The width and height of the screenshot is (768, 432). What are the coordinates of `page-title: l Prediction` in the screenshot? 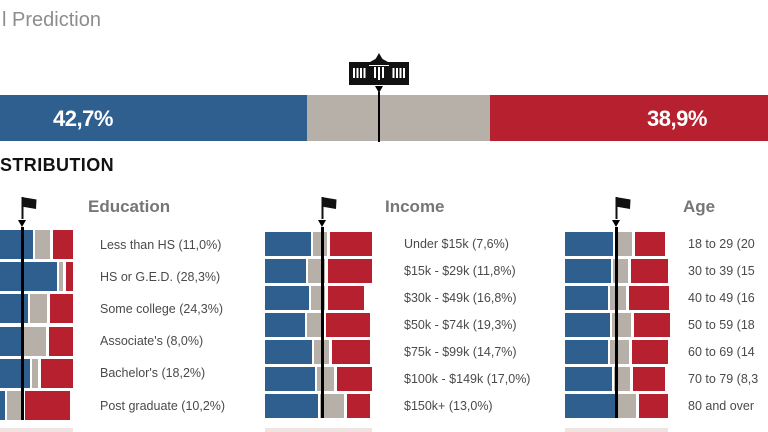 It's located at (51, 20).